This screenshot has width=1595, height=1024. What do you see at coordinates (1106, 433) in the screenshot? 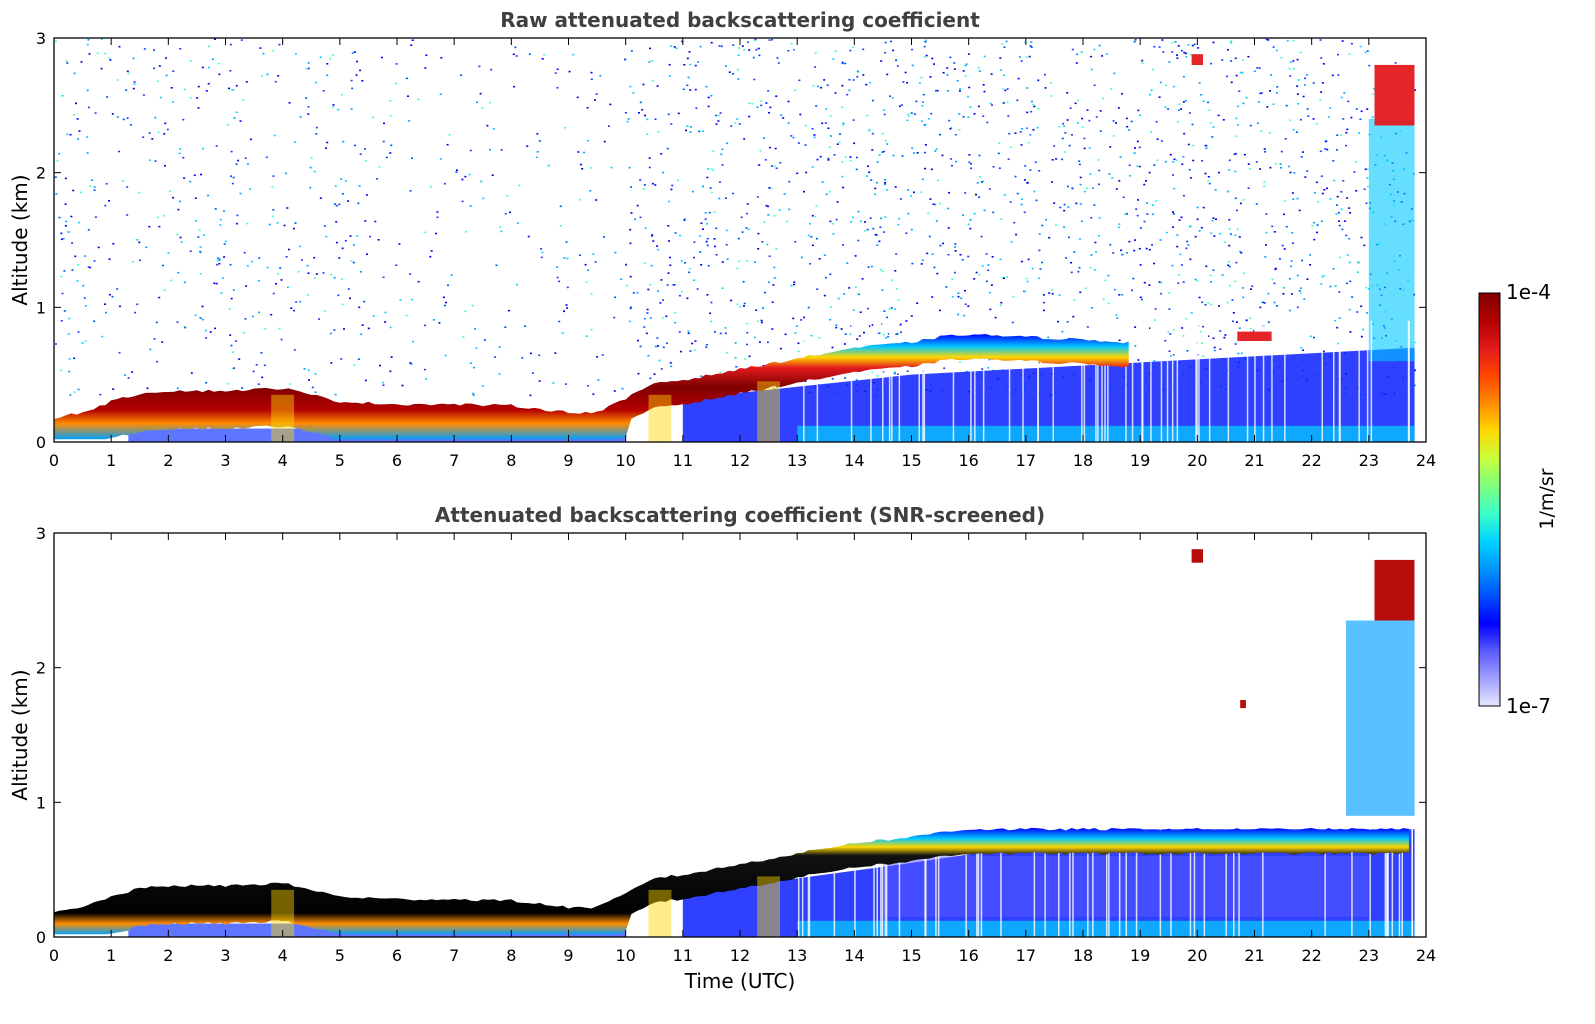
I see `surface-layer` at bounding box center [1106, 433].